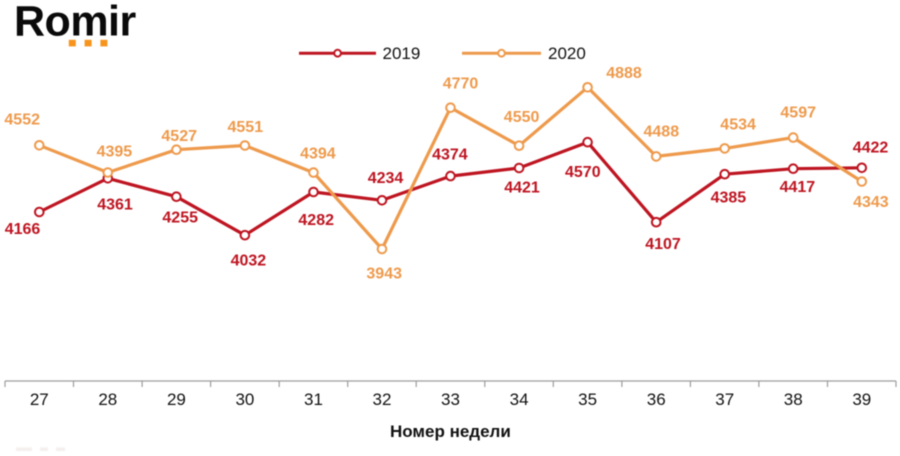  I want to click on svg-text: 4527, so click(179, 136).